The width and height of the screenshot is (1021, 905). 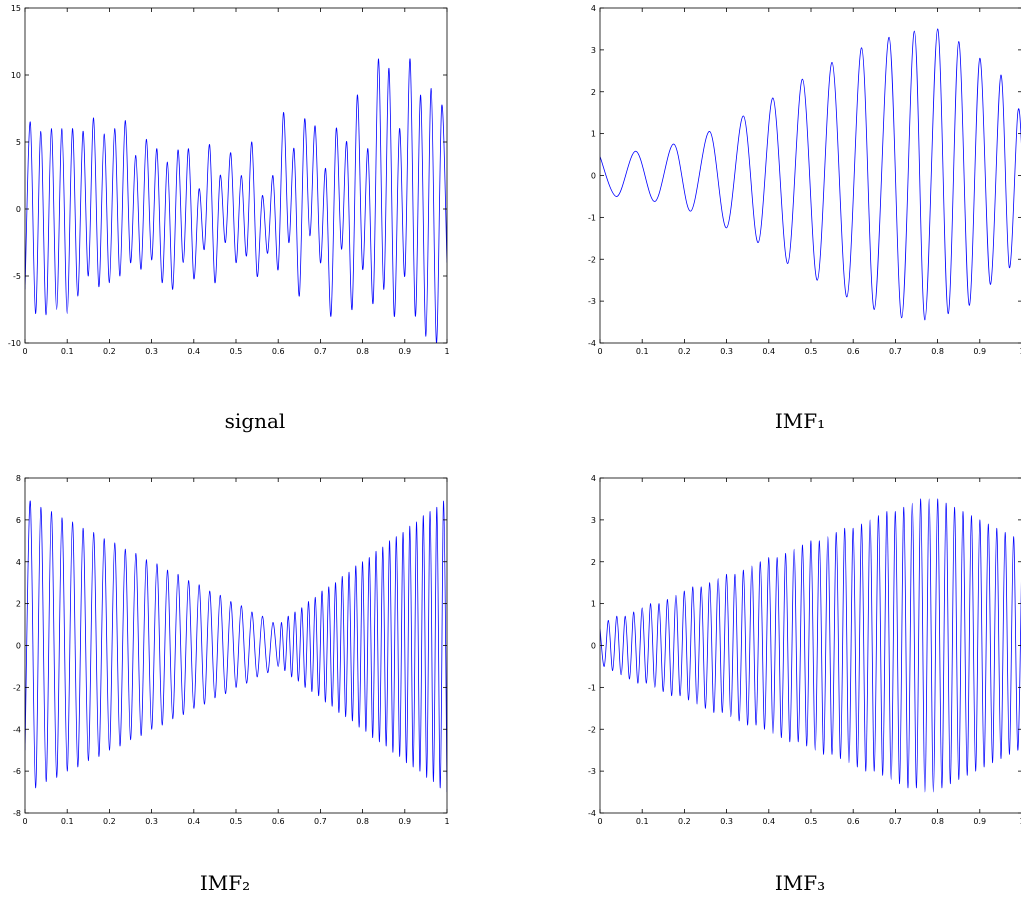 What do you see at coordinates (800, 421) in the screenshot?
I see `caption: IMF₁` at bounding box center [800, 421].